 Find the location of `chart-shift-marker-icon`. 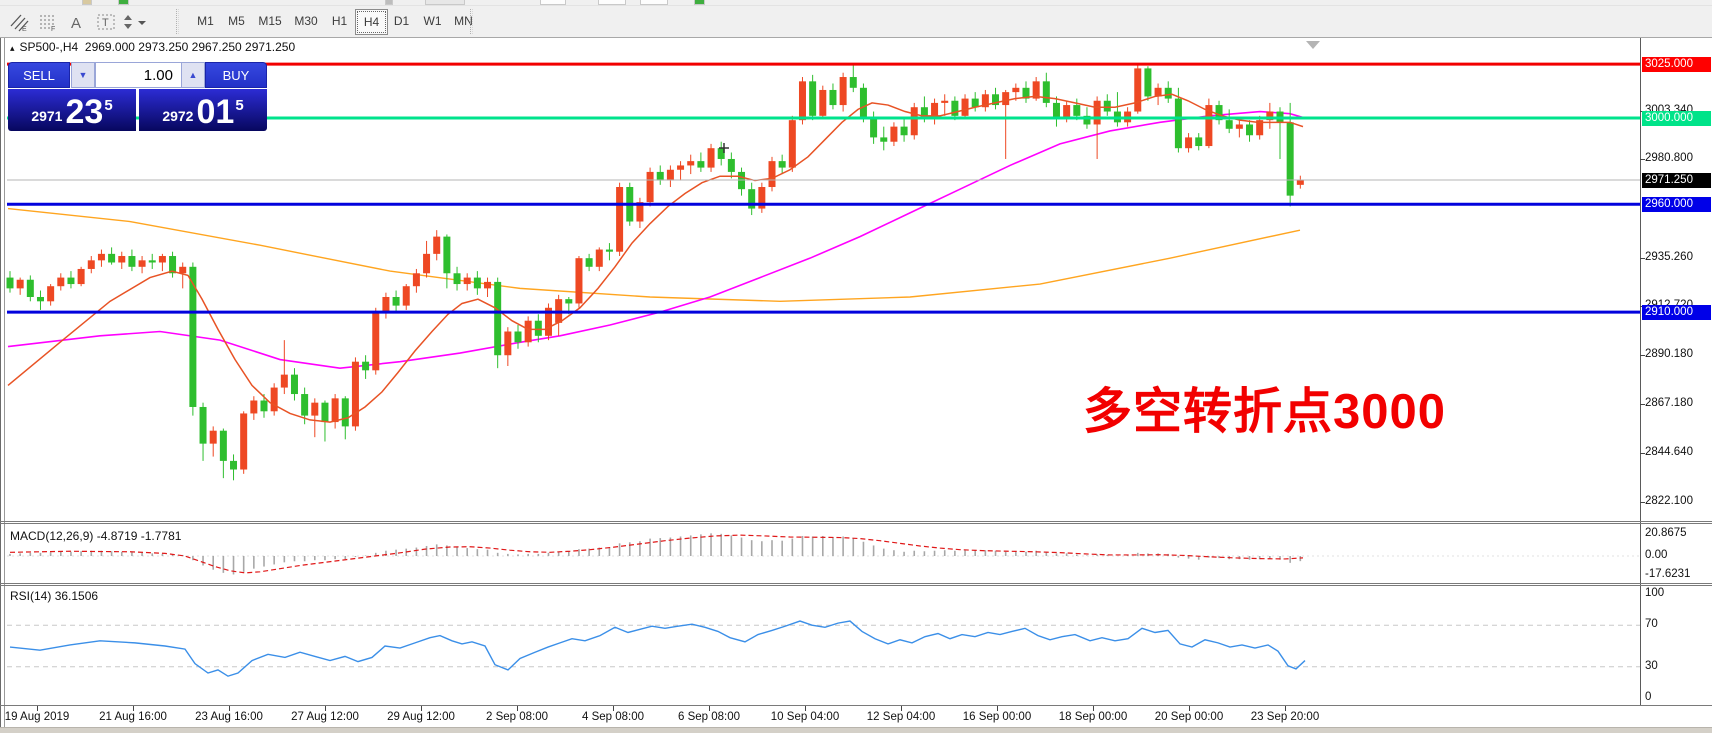

chart-shift-marker-icon is located at coordinates (1313, 45).